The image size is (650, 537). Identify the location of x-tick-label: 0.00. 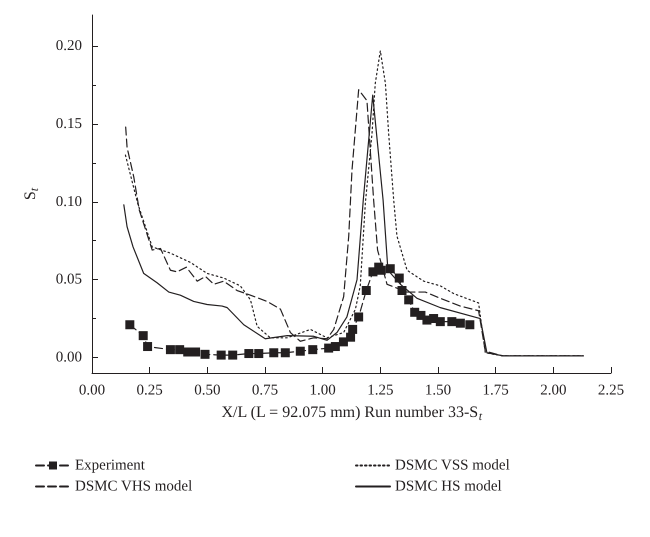
(92, 390).